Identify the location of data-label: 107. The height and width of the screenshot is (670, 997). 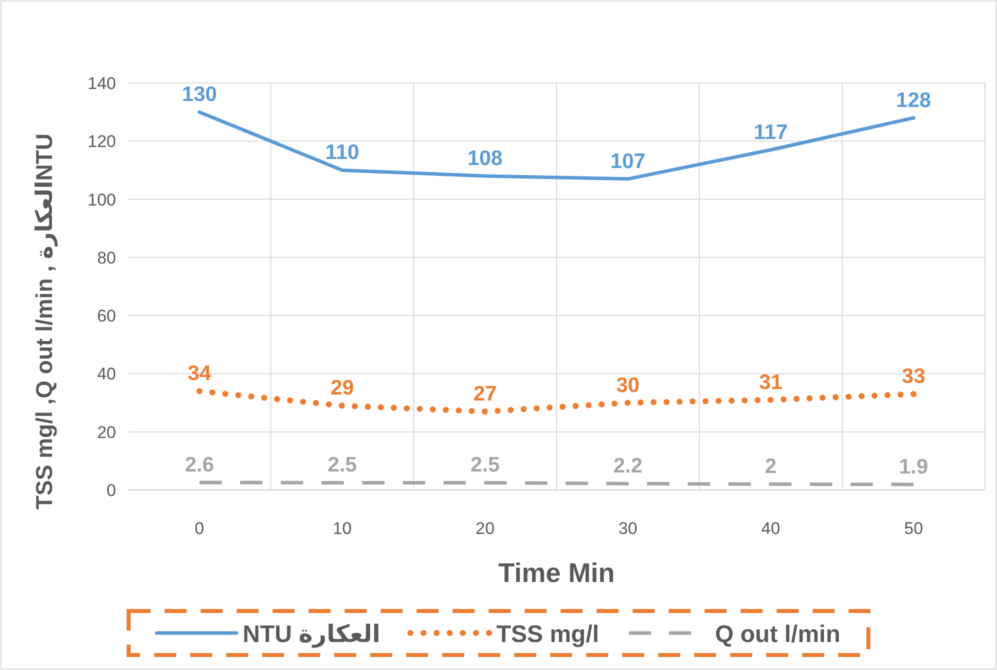
(628, 161).